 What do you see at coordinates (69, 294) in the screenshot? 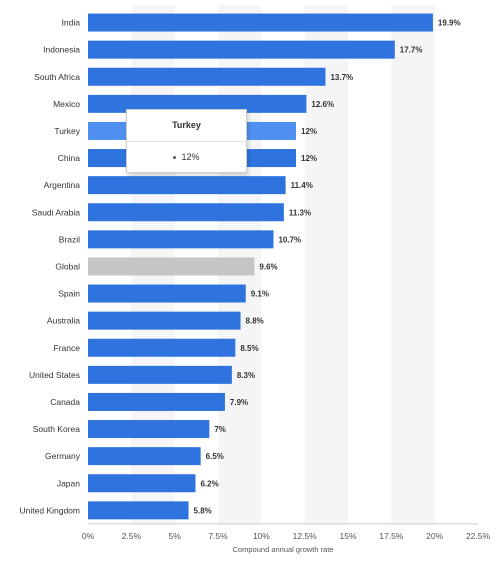
I see `category-label: Spain` at bounding box center [69, 294].